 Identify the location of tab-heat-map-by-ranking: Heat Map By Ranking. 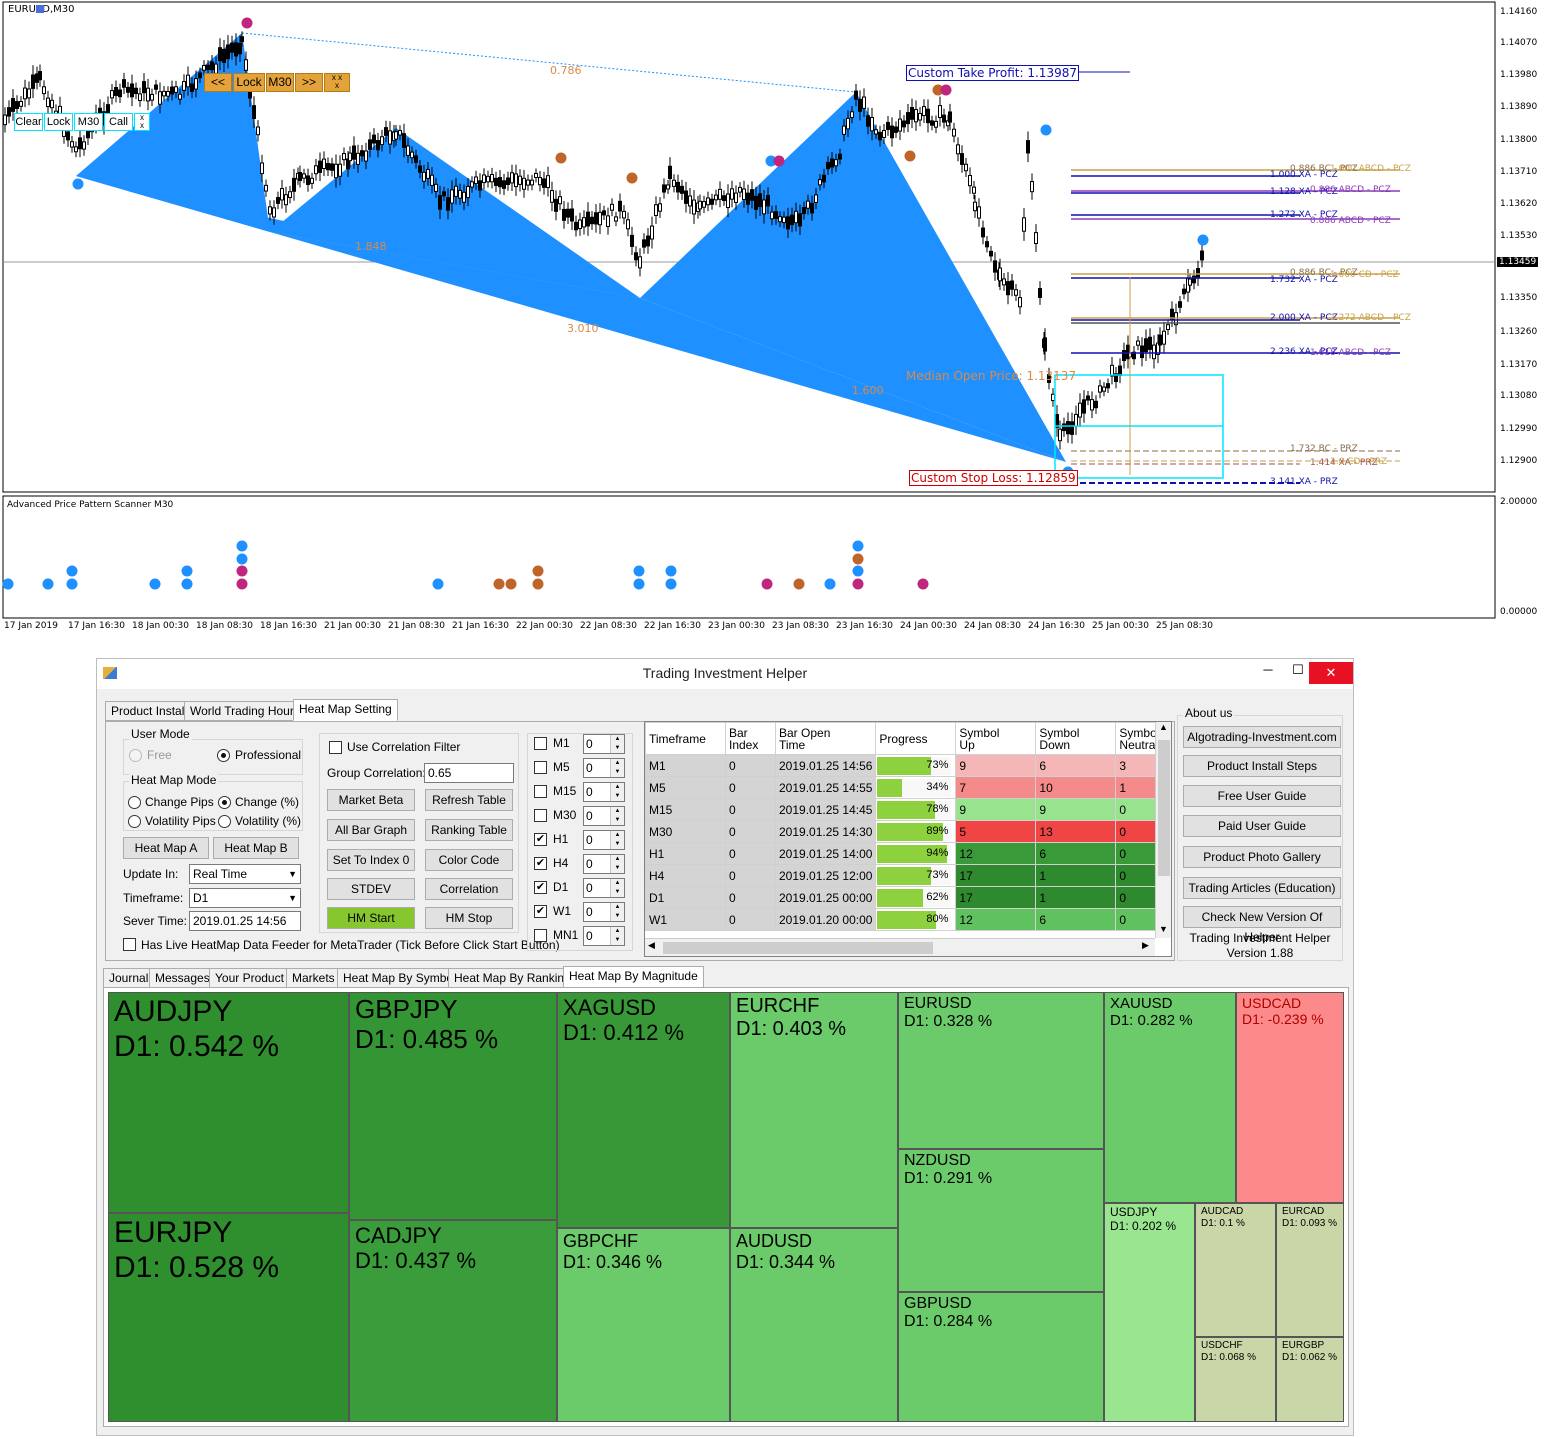
(512, 978).